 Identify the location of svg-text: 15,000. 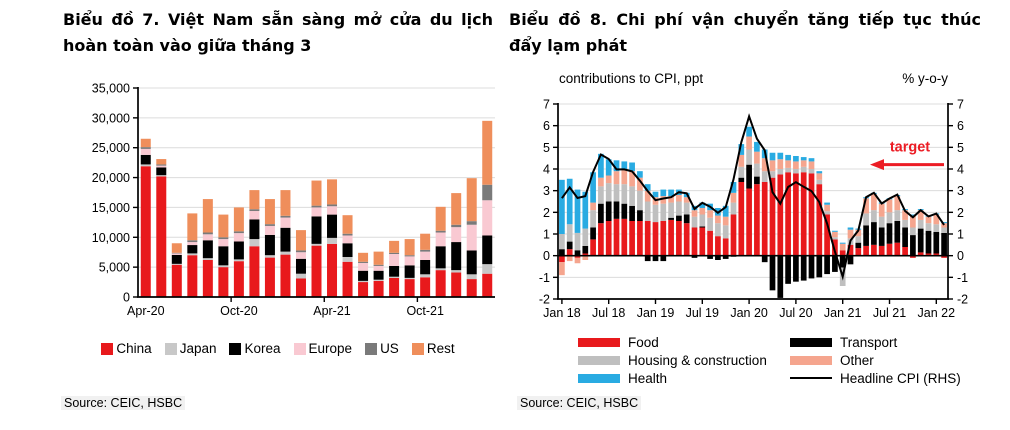
(111, 208).